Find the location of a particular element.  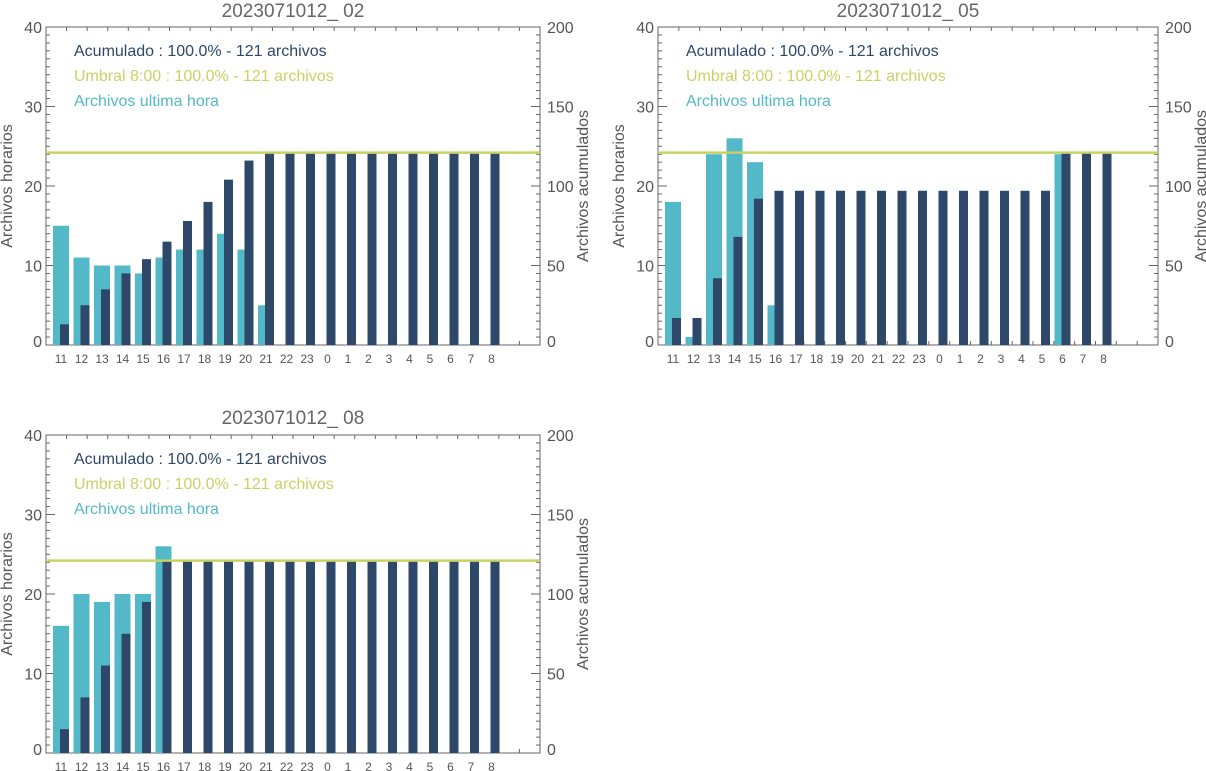

right-tick-label: 50 is located at coordinates (1174, 267).